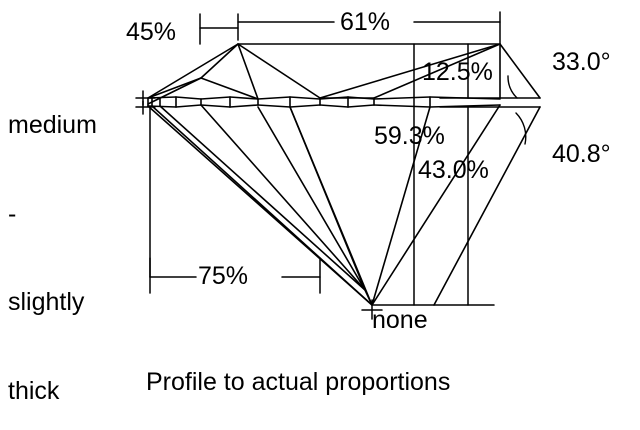 The height and width of the screenshot is (430, 640). Describe the element at coordinates (487, 206) in the screenshot. I see `pavilion-angle-marker` at that location.